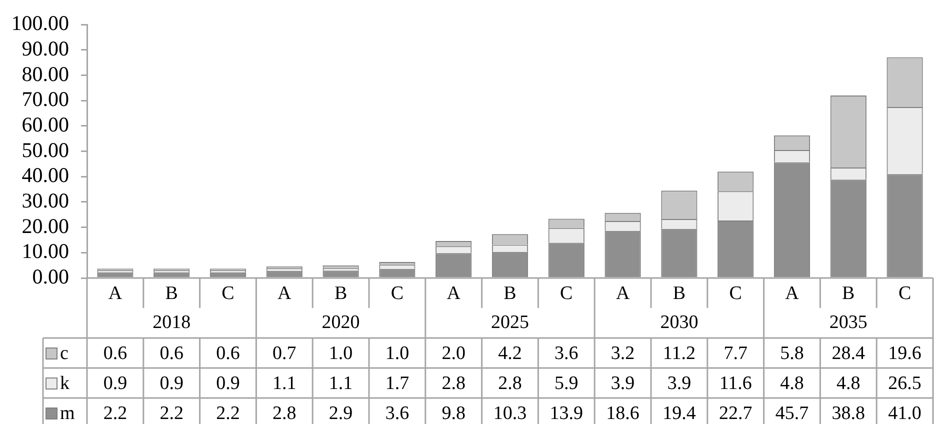 This screenshot has width=934, height=424. What do you see at coordinates (510, 413) in the screenshot?
I see `data-label: 10.3` at bounding box center [510, 413].